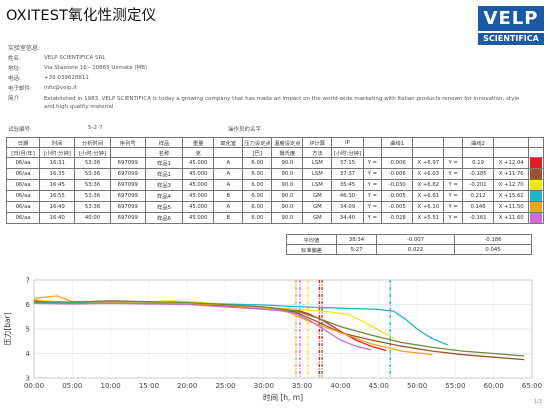 Image resolution: width=550 pixels, height=409 pixels. I want to click on lab-info-title: 实验室信息:, so click(24, 48).